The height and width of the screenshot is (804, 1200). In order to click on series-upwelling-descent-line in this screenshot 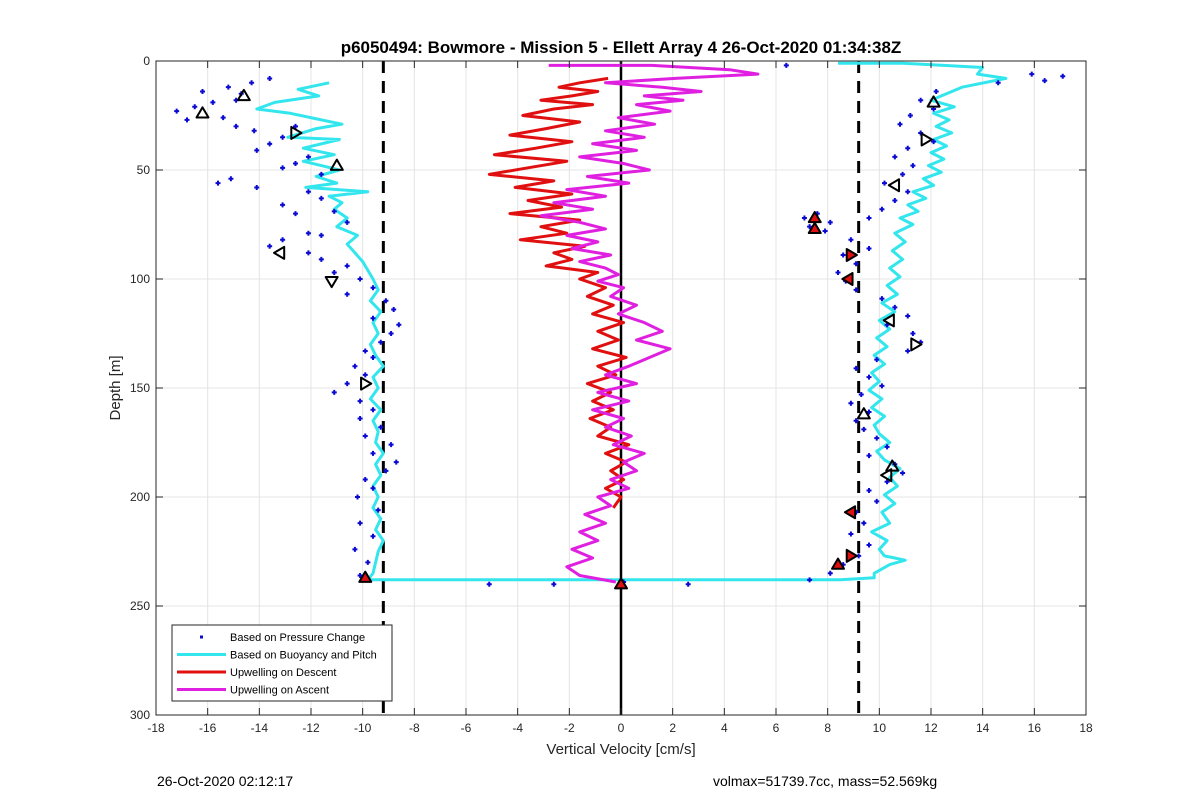, I will do `click(559, 292)`.